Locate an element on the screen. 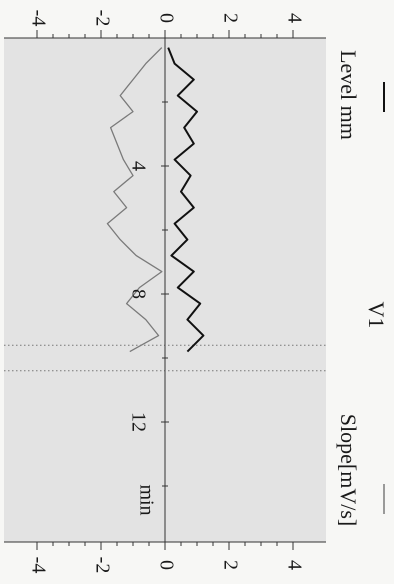  bottom-value-tick-label: 0 is located at coordinates (166, 565).